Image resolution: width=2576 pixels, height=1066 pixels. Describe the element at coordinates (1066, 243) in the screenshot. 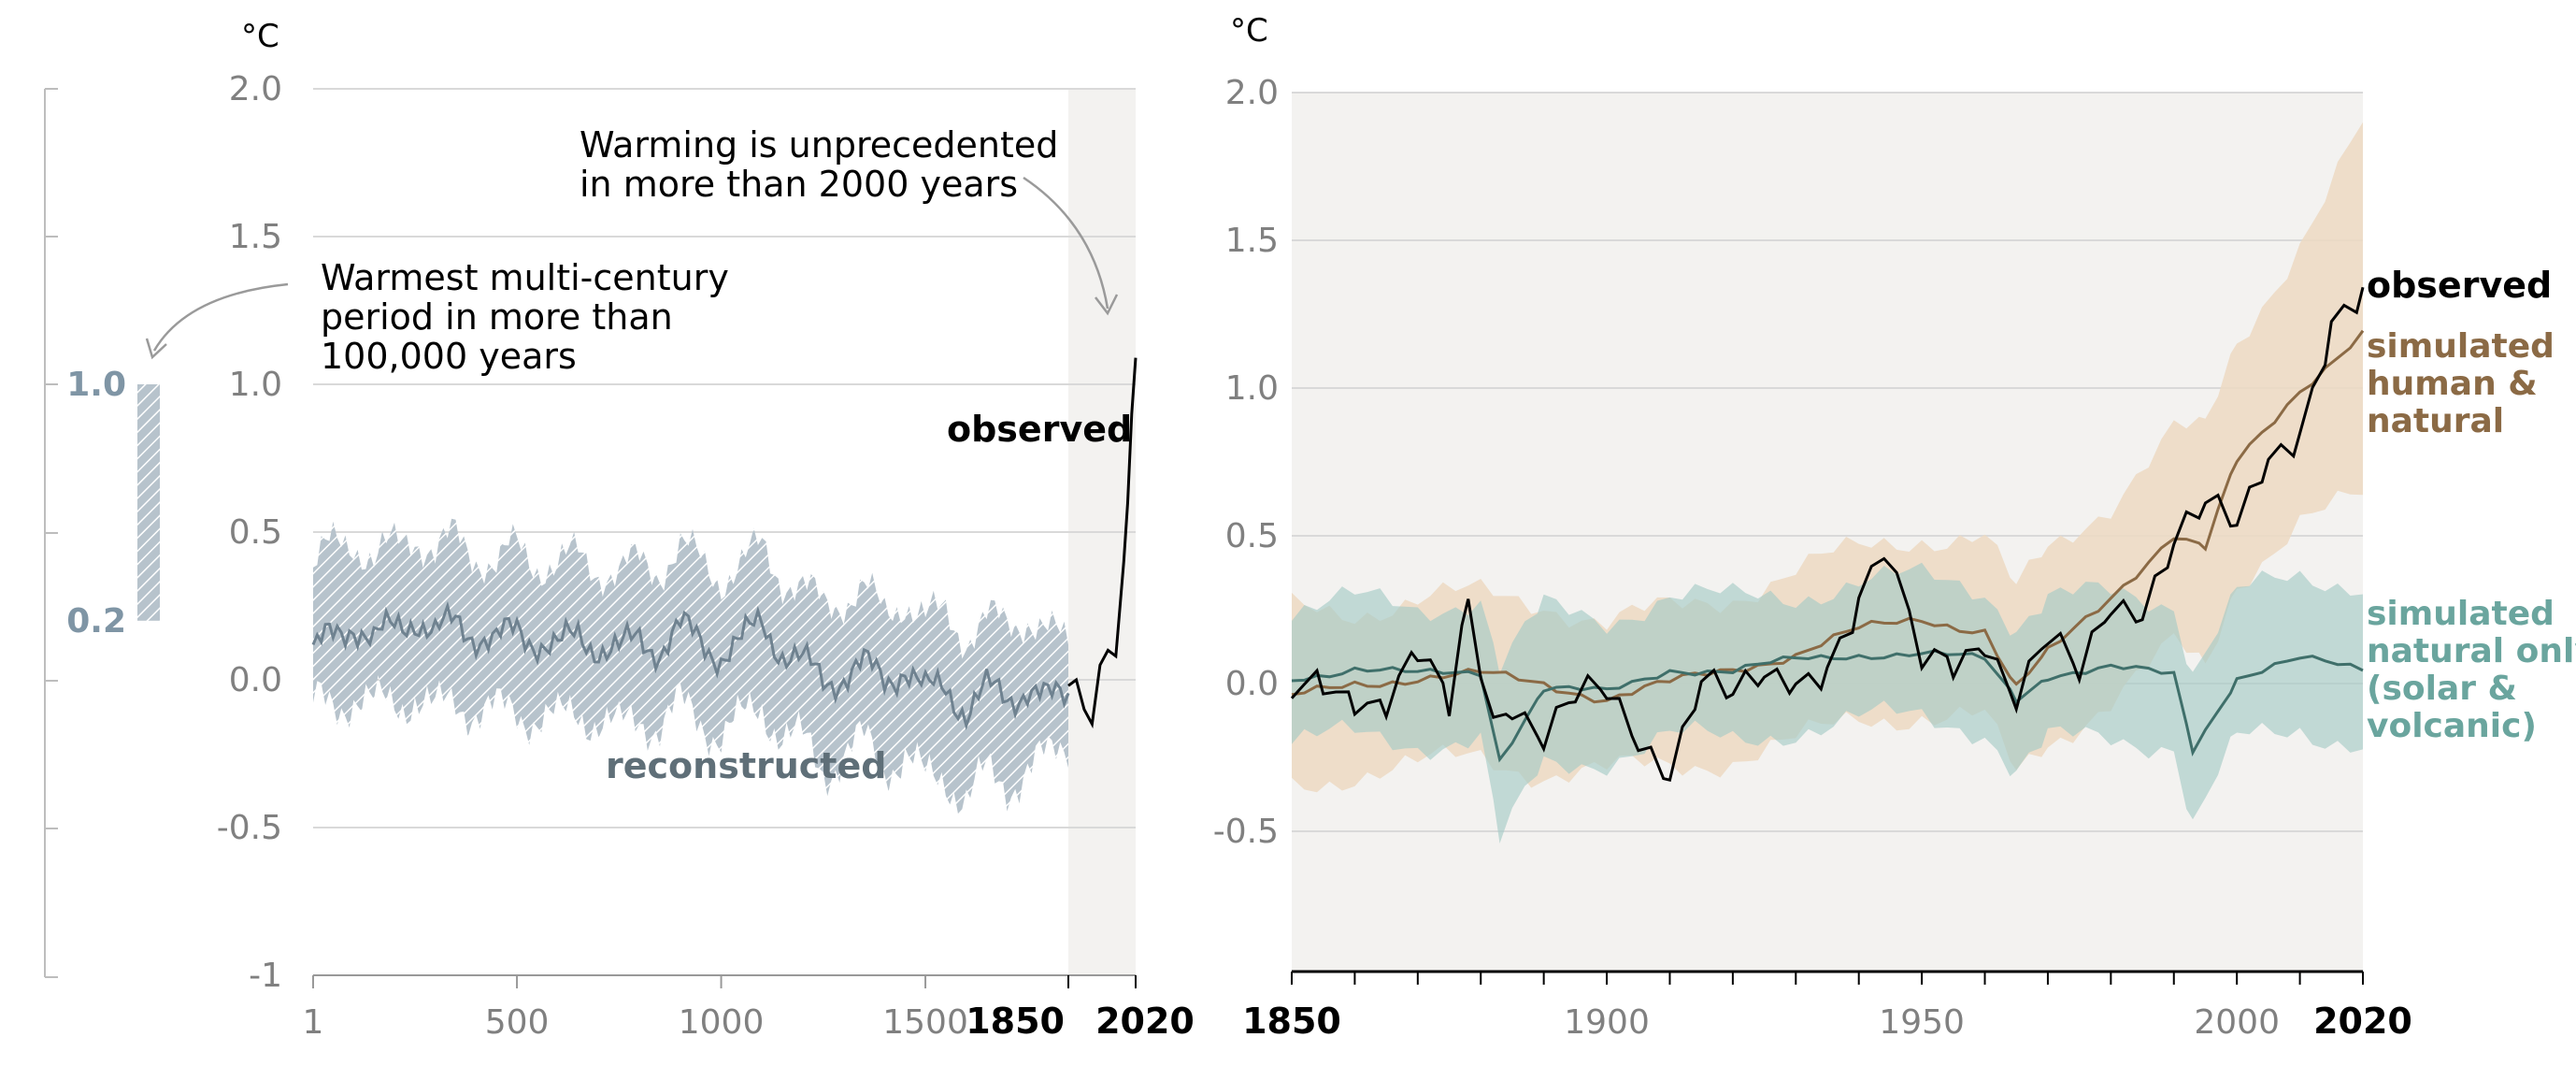

I see `annotation-unprecedented-arrow` at that location.